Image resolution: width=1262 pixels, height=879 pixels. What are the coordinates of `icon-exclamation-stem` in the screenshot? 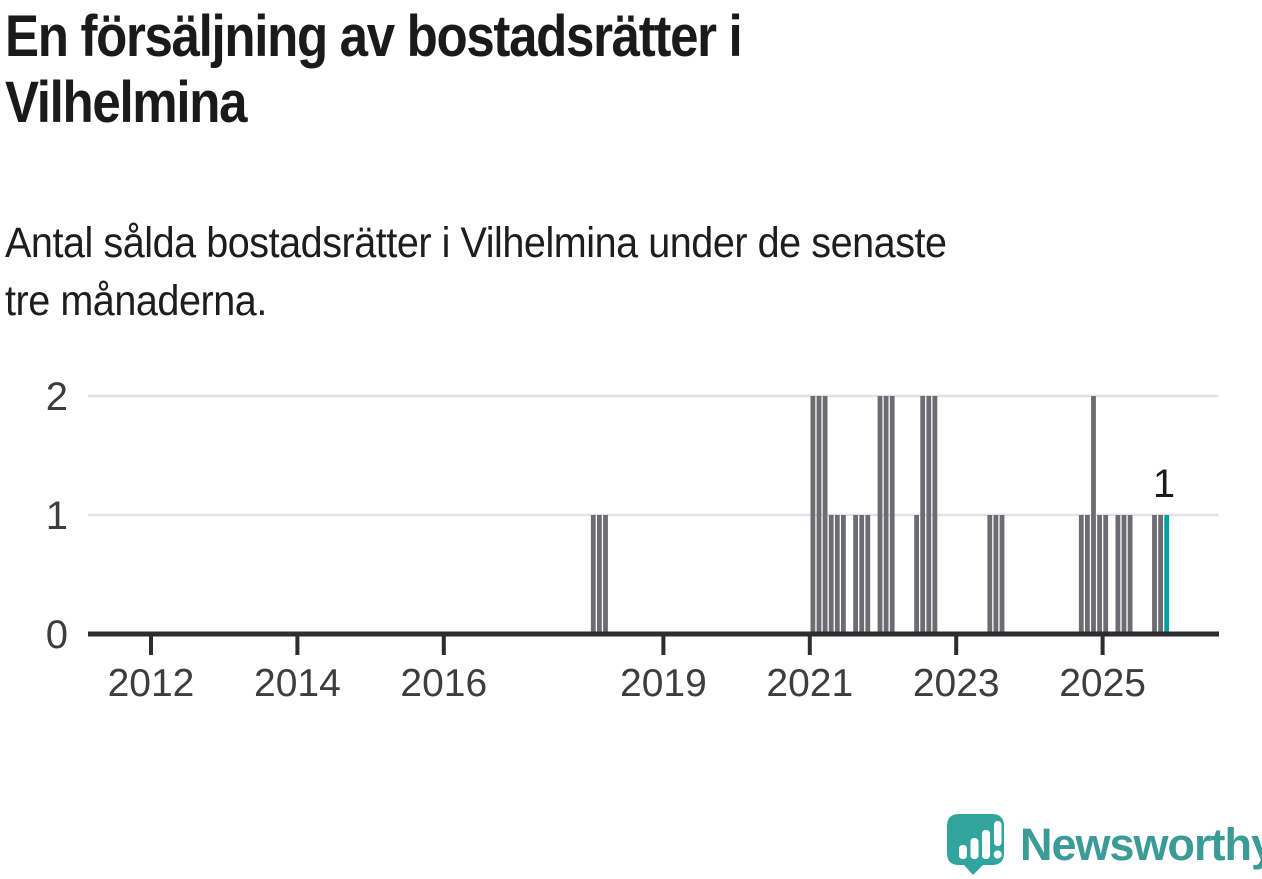 It's located at (998, 833).